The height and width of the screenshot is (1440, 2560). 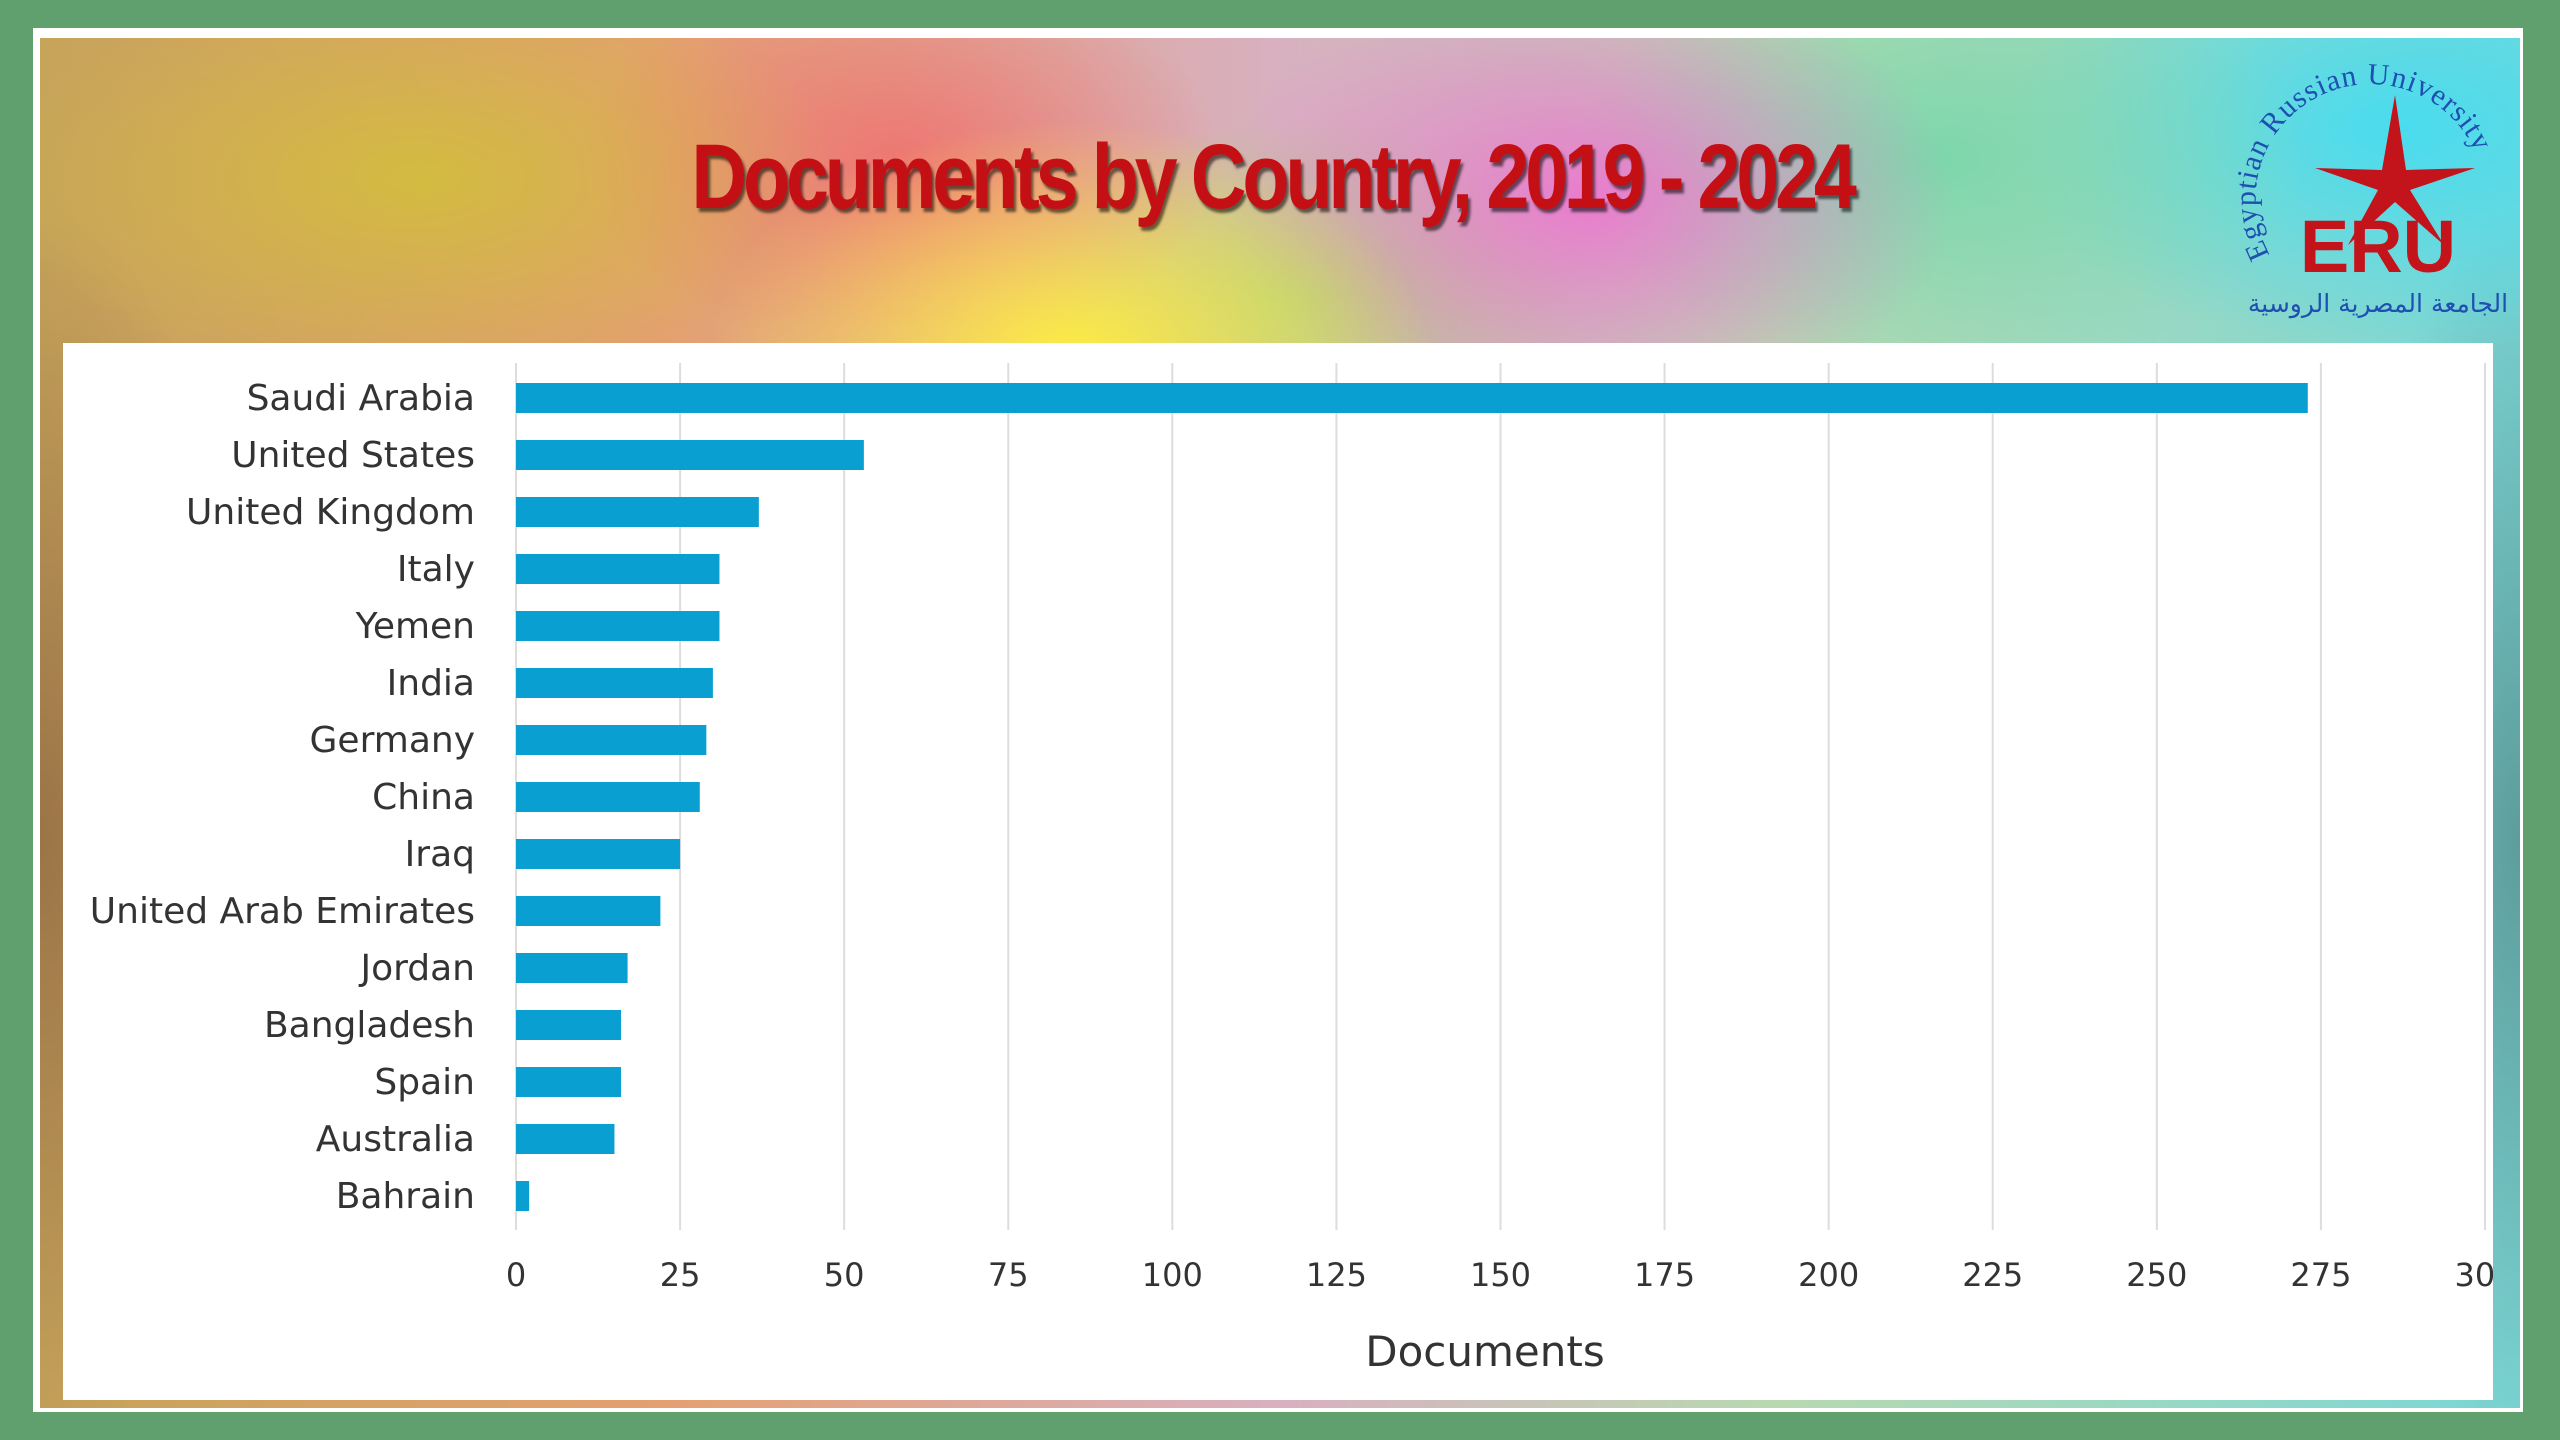 I want to click on category-label: United States, so click(x=353, y=455).